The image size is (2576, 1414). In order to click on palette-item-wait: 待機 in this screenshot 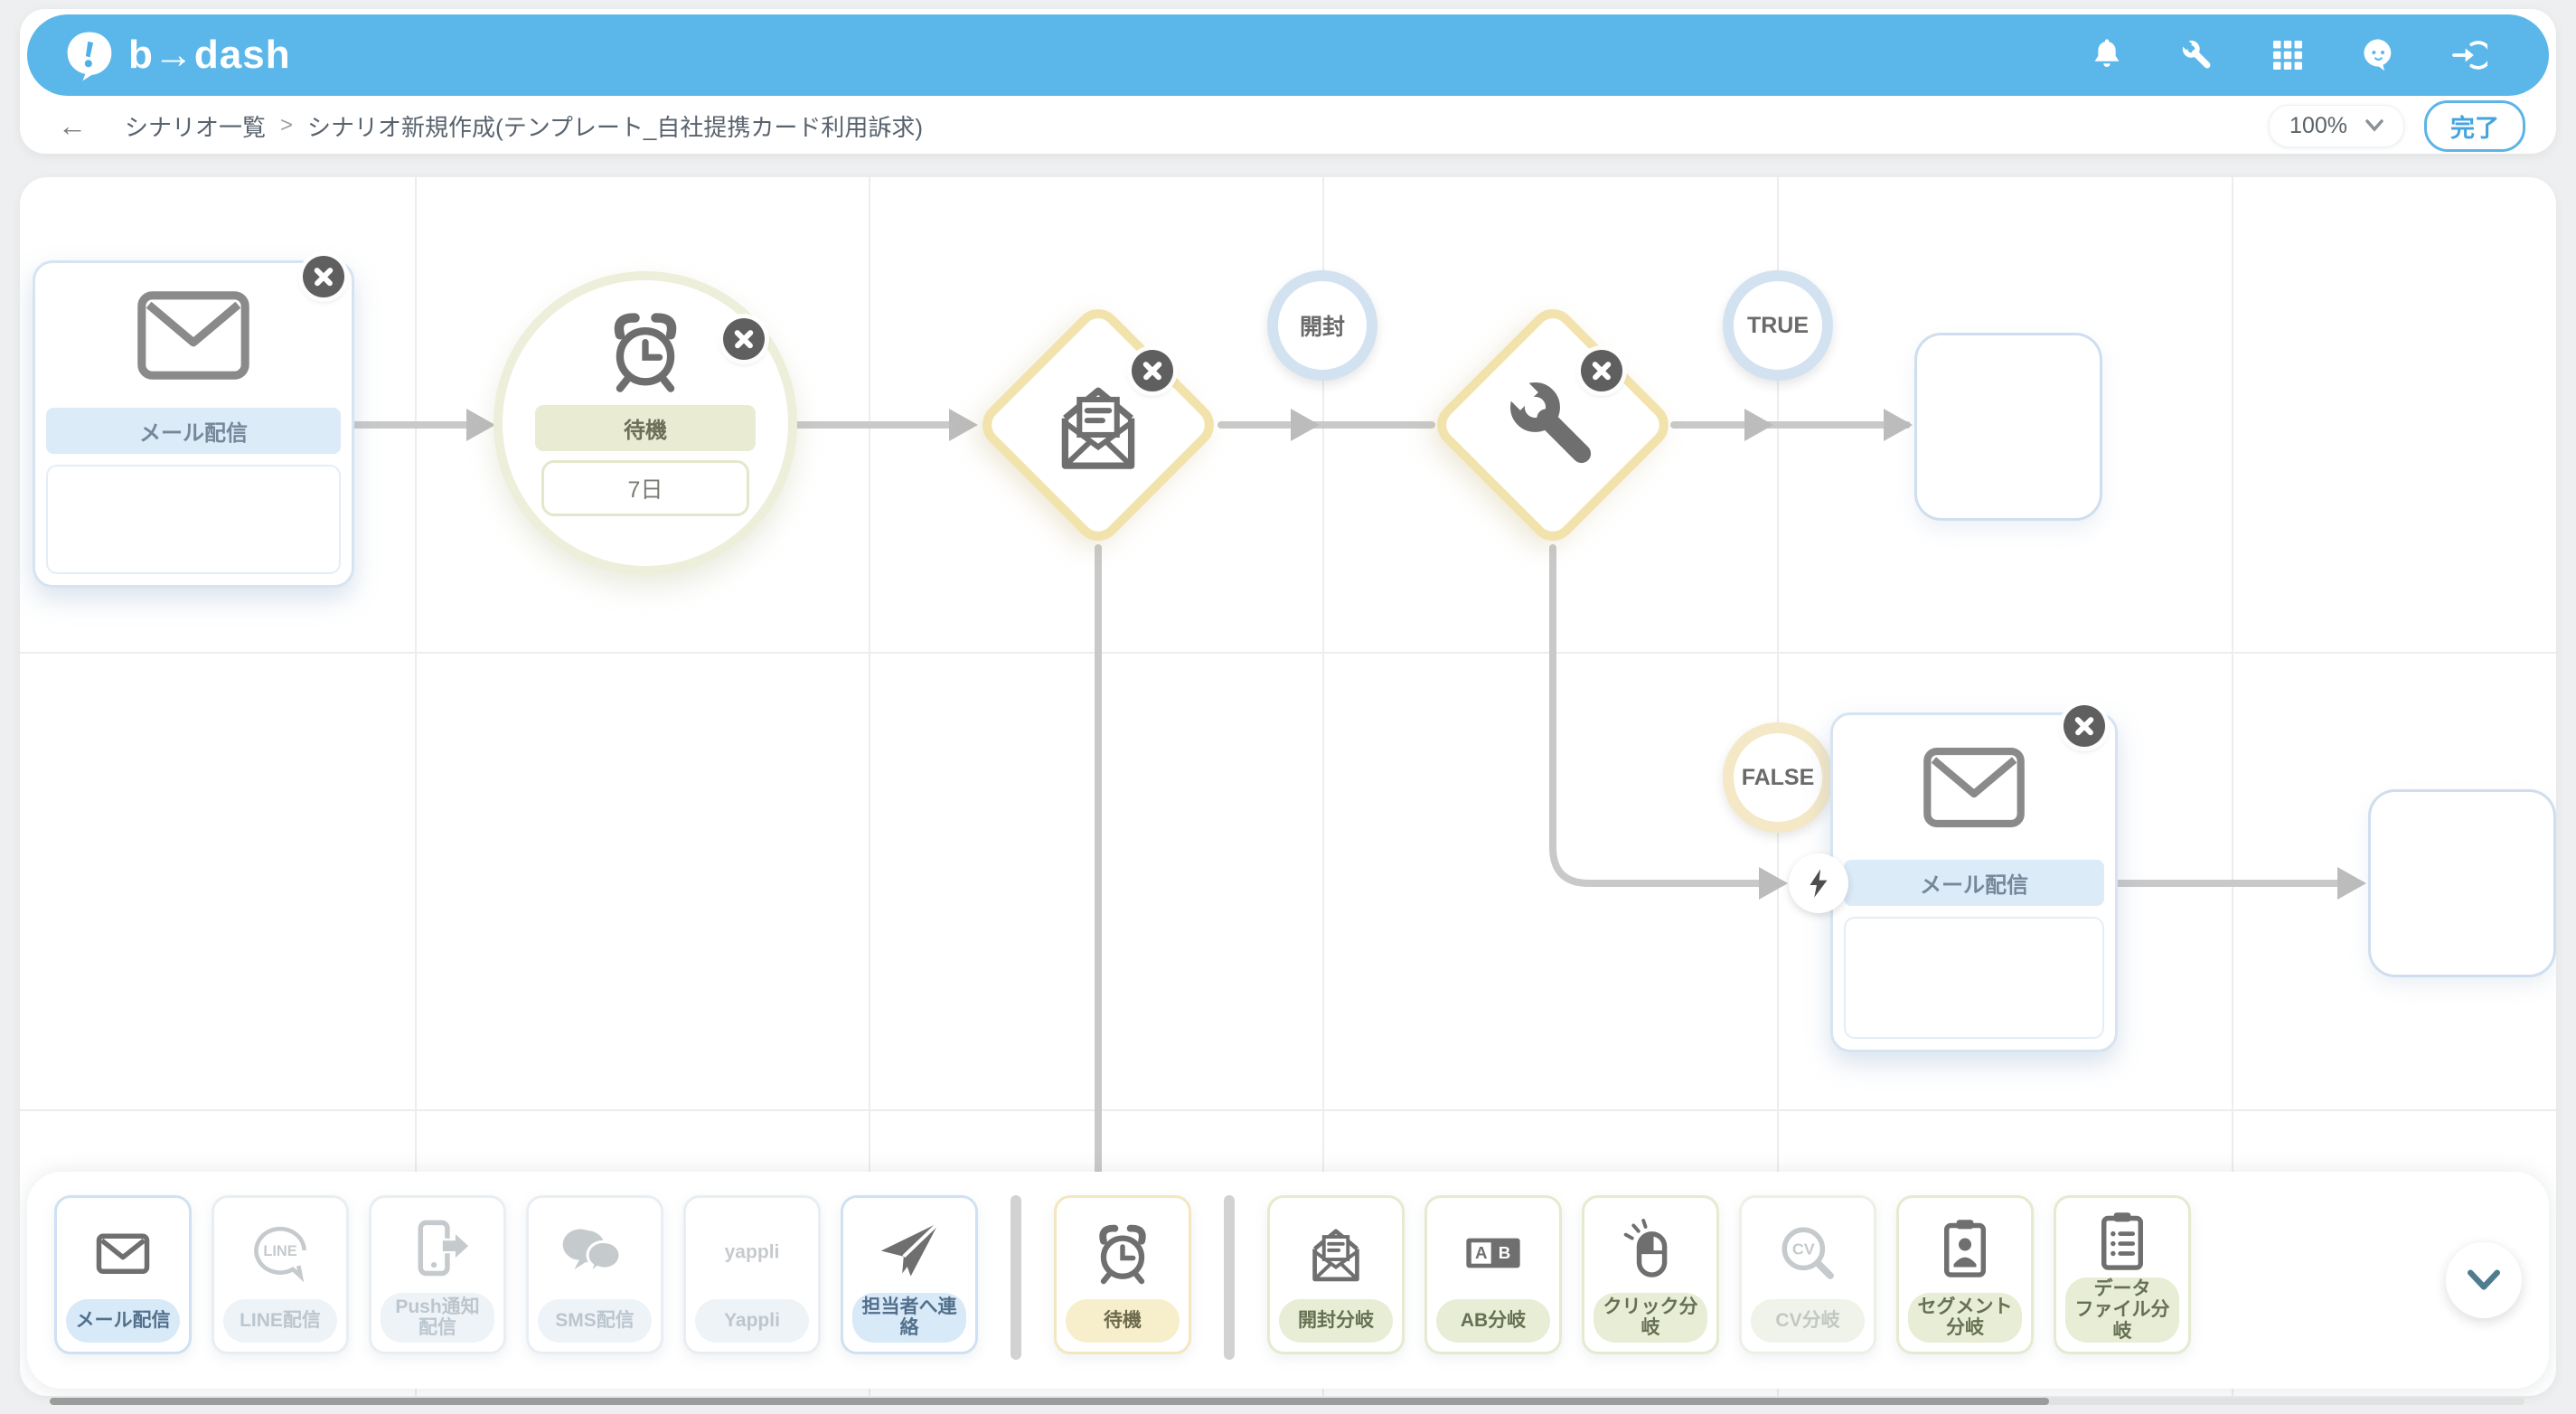, I will do `click(1122, 1274)`.